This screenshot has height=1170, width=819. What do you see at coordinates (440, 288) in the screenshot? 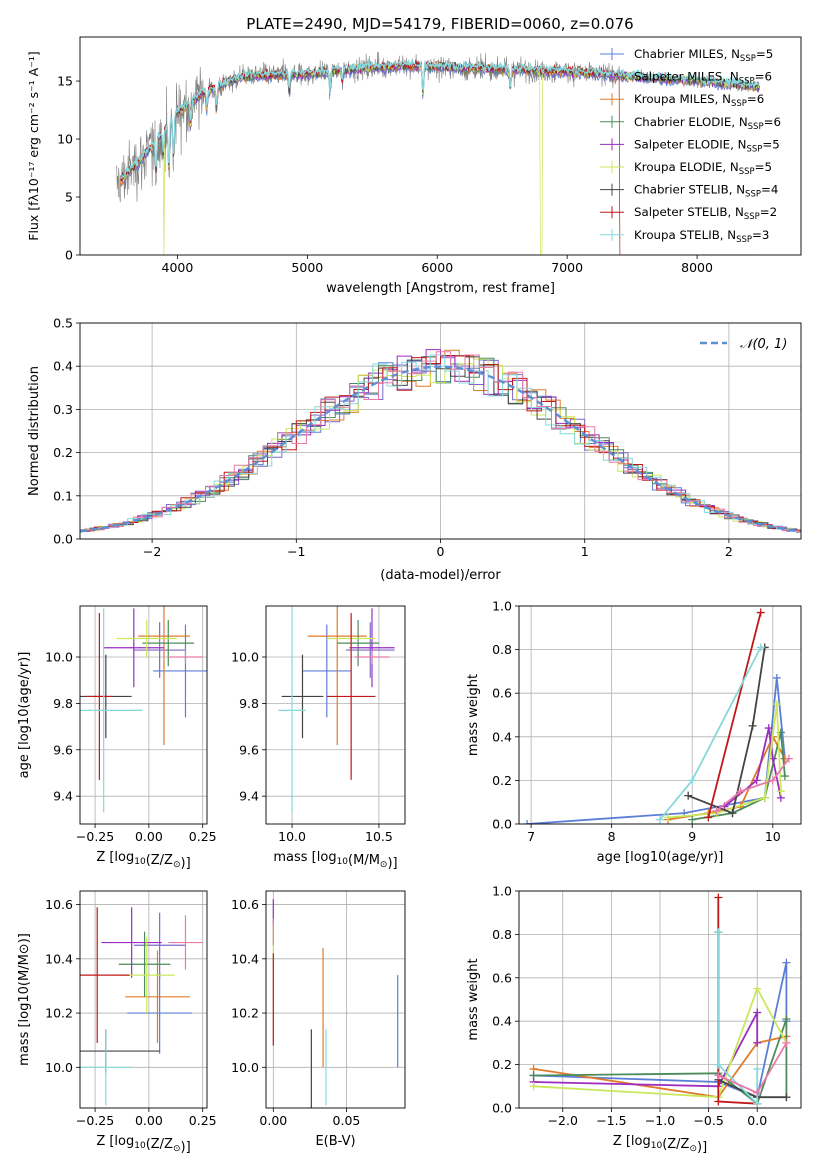
I see `x-axis-label: wavelength [Angstrom, rest frame]` at bounding box center [440, 288].